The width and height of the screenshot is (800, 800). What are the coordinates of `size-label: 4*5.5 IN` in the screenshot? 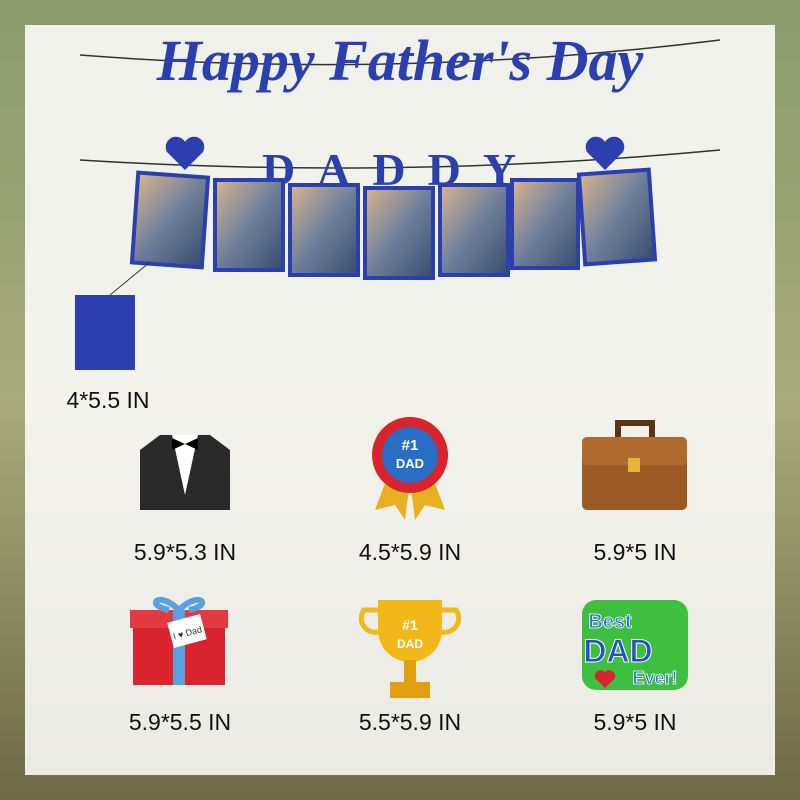 It's located at (107, 400).